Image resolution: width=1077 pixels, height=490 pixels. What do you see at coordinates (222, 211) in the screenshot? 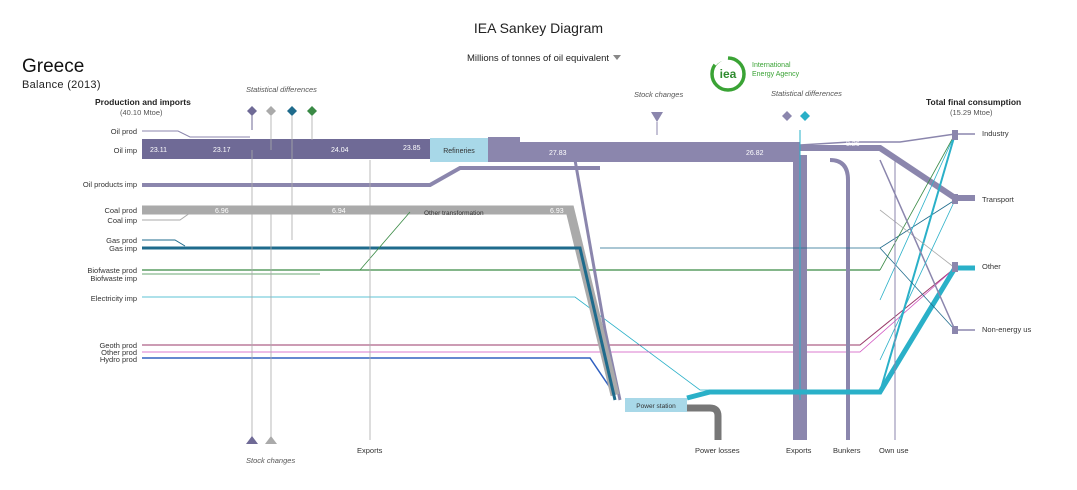
I see `coal-flow-value: 6.96` at bounding box center [222, 211].